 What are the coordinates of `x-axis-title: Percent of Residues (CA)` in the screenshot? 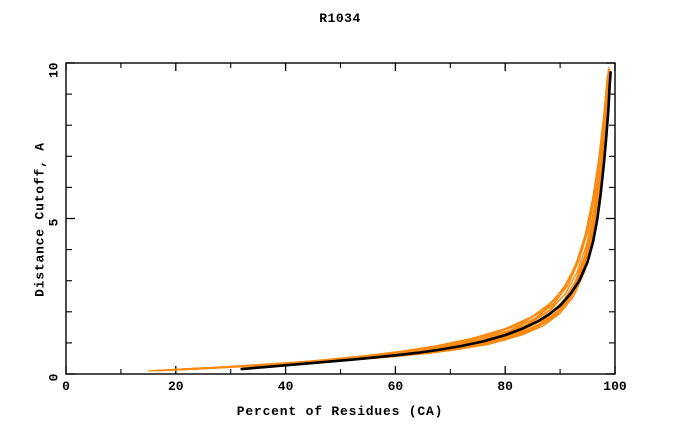 It's located at (340, 411).